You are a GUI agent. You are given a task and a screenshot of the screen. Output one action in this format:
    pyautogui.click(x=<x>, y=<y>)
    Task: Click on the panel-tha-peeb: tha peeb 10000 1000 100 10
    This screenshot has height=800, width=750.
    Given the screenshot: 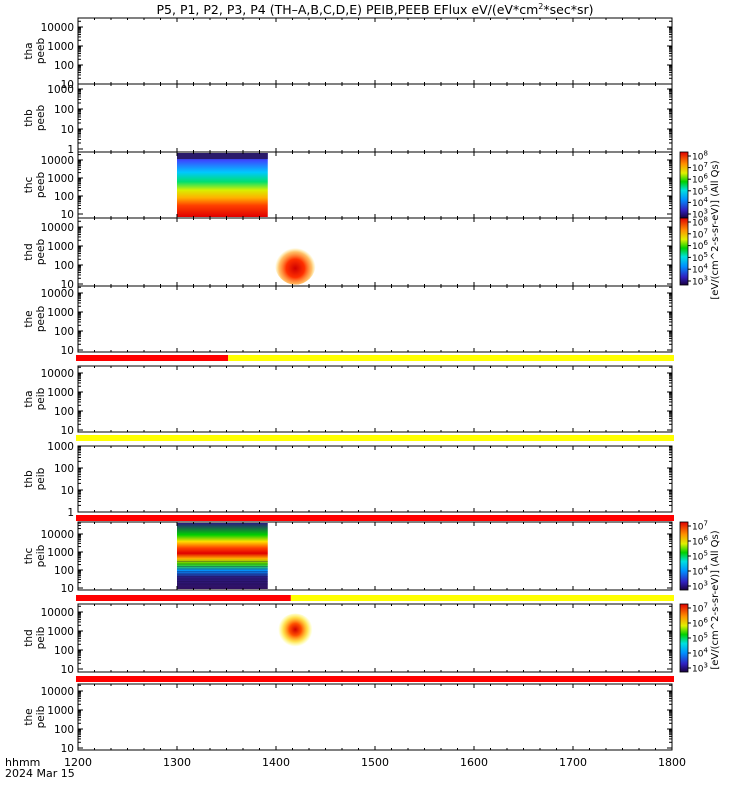 What is the action you would take?
    pyautogui.click(x=348, y=54)
    